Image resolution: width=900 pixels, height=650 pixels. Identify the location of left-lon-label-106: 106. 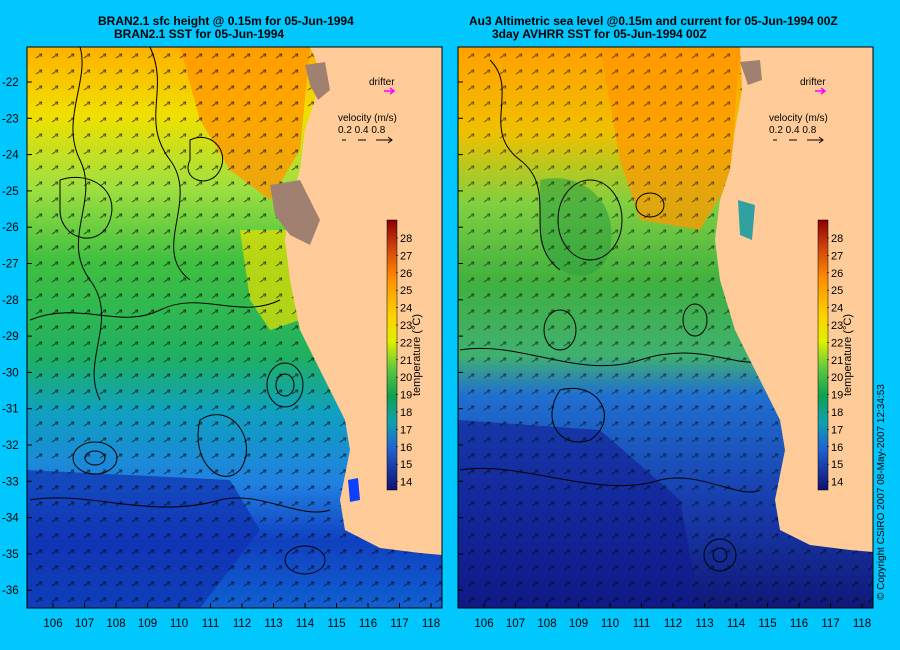
(52, 624).